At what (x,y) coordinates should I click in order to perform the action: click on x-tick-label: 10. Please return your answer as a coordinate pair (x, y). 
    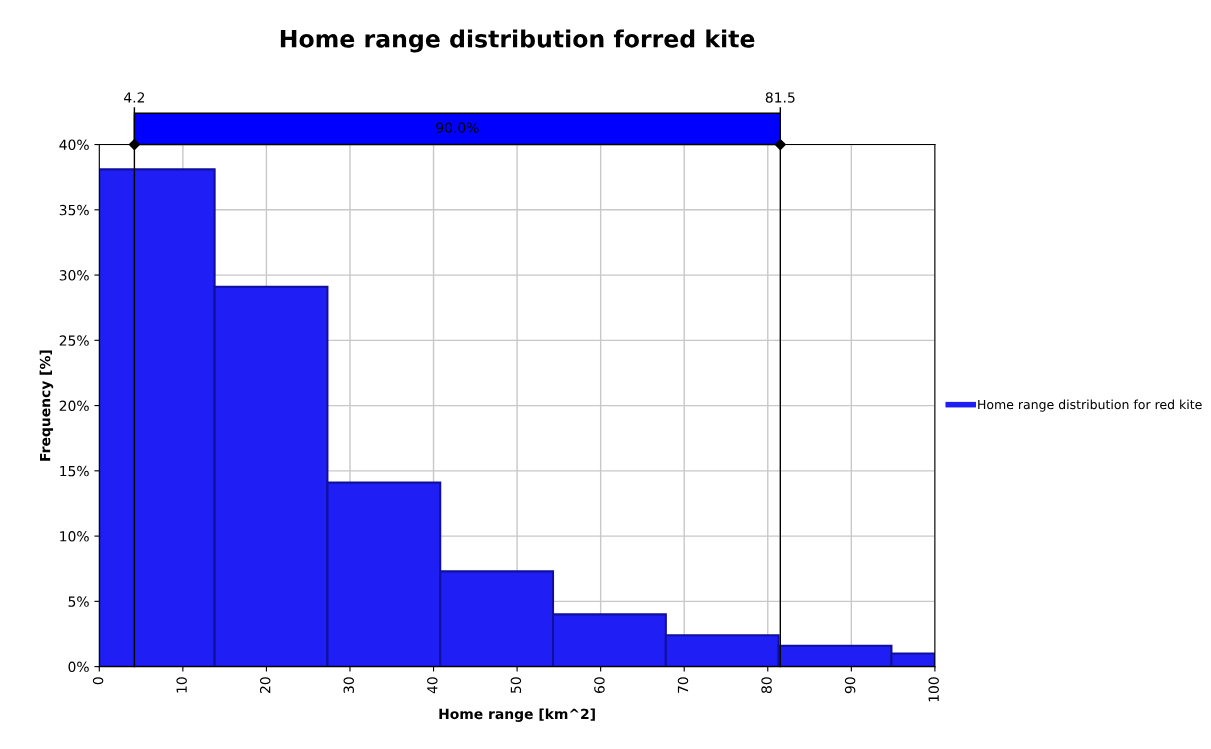
    Looking at the image, I should click on (181, 685).